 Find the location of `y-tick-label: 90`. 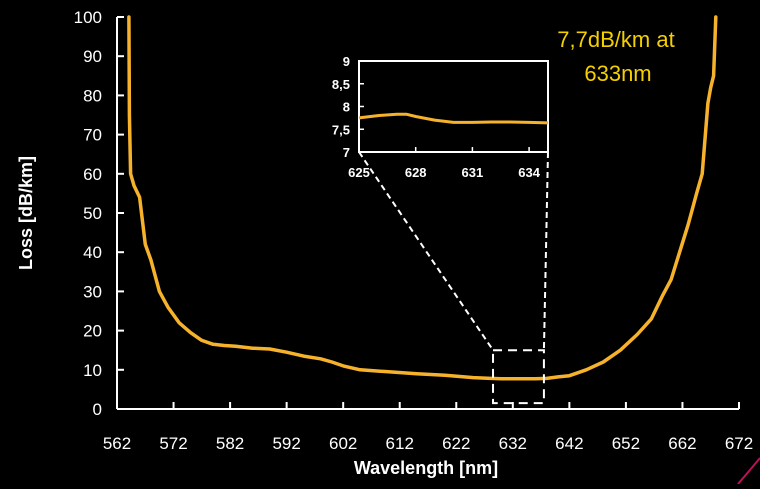

y-tick-label: 90 is located at coordinates (92, 56).